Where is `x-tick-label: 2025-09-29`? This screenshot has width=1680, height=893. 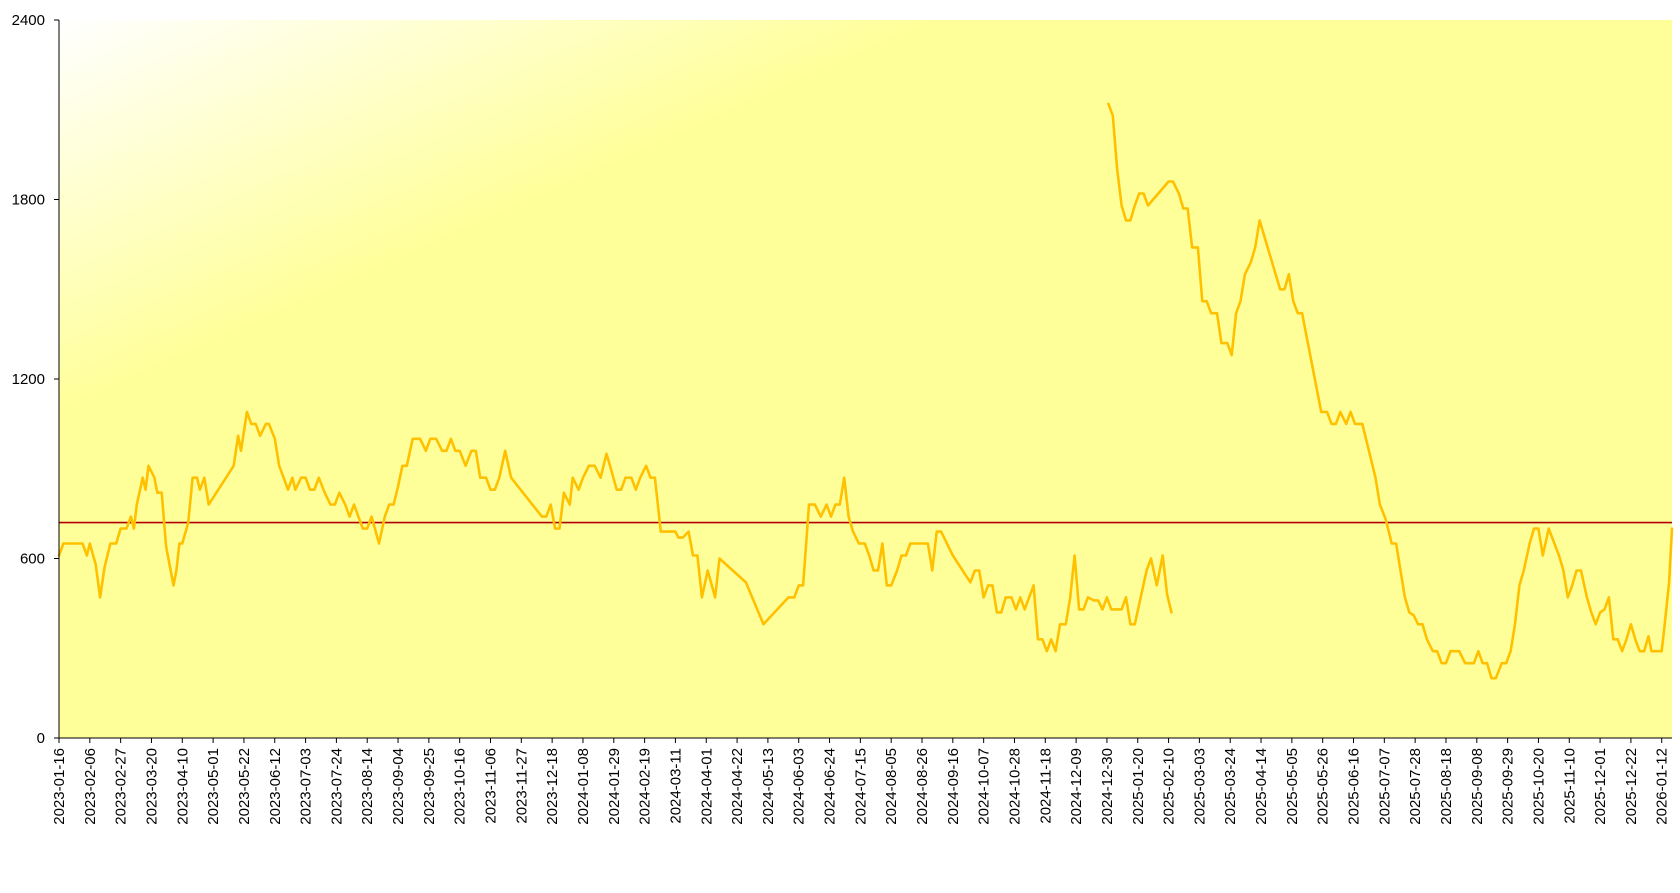 x-tick-label: 2025-09-29 is located at coordinates (1508, 786).